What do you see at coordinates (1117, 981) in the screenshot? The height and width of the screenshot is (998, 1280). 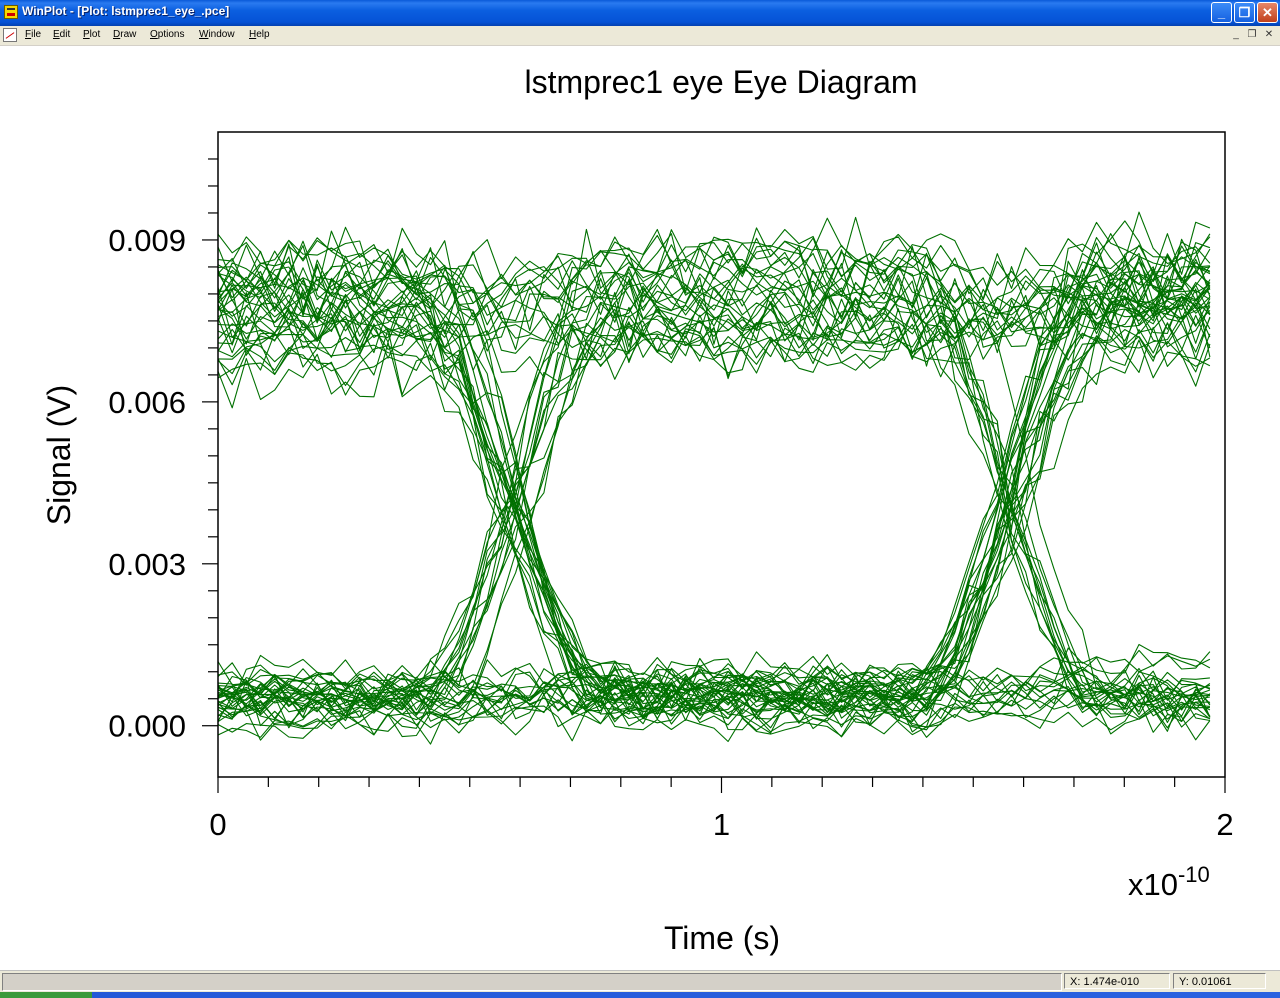 I see `cursor-x-readout: X: 1.474e-010` at bounding box center [1117, 981].